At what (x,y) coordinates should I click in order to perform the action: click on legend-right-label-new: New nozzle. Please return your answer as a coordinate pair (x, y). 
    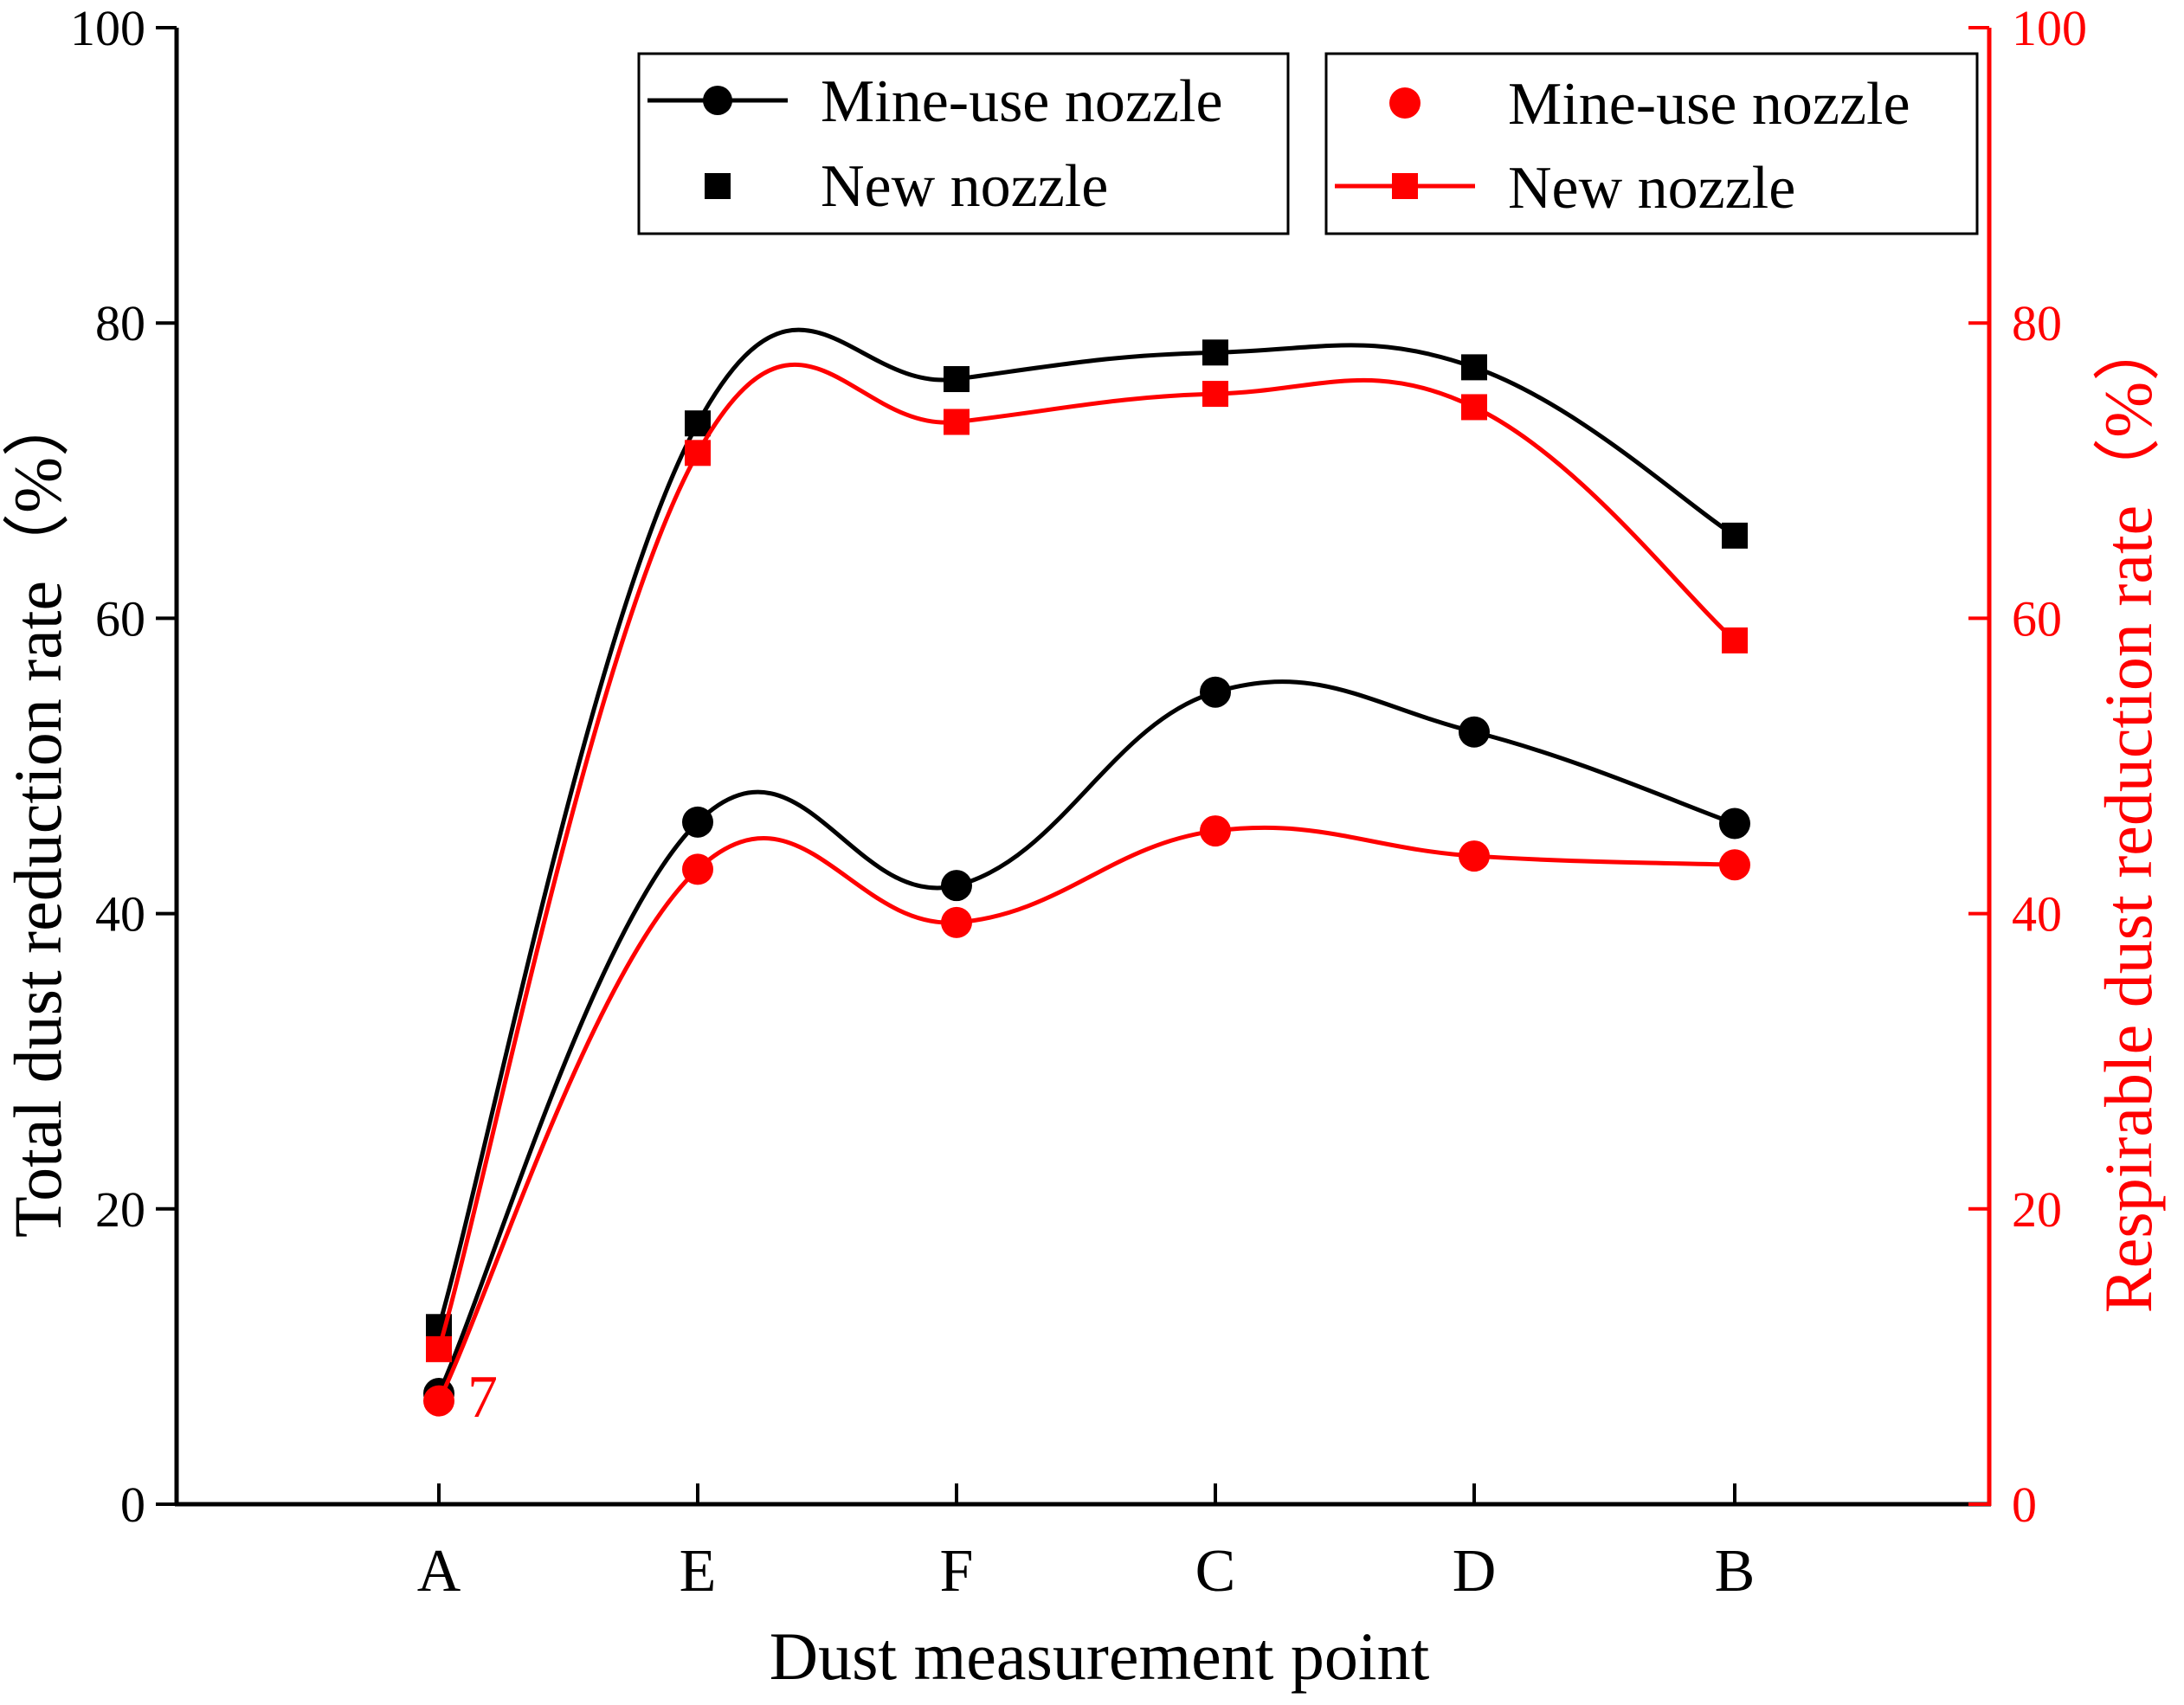
    Looking at the image, I should click on (1651, 188).